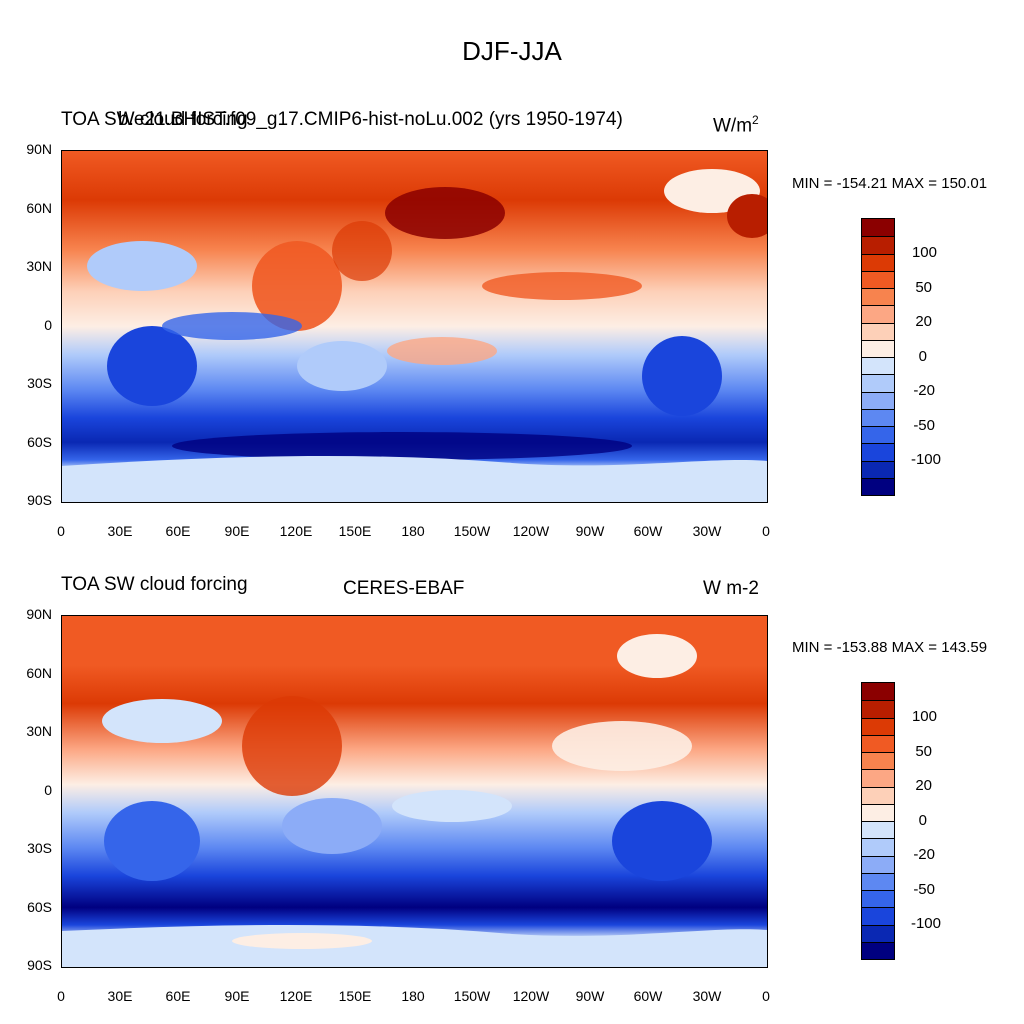 The image size is (1024, 1024). What do you see at coordinates (923, 321) in the screenshot?
I see `panel-1-cb-20: 20` at bounding box center [923, 321].